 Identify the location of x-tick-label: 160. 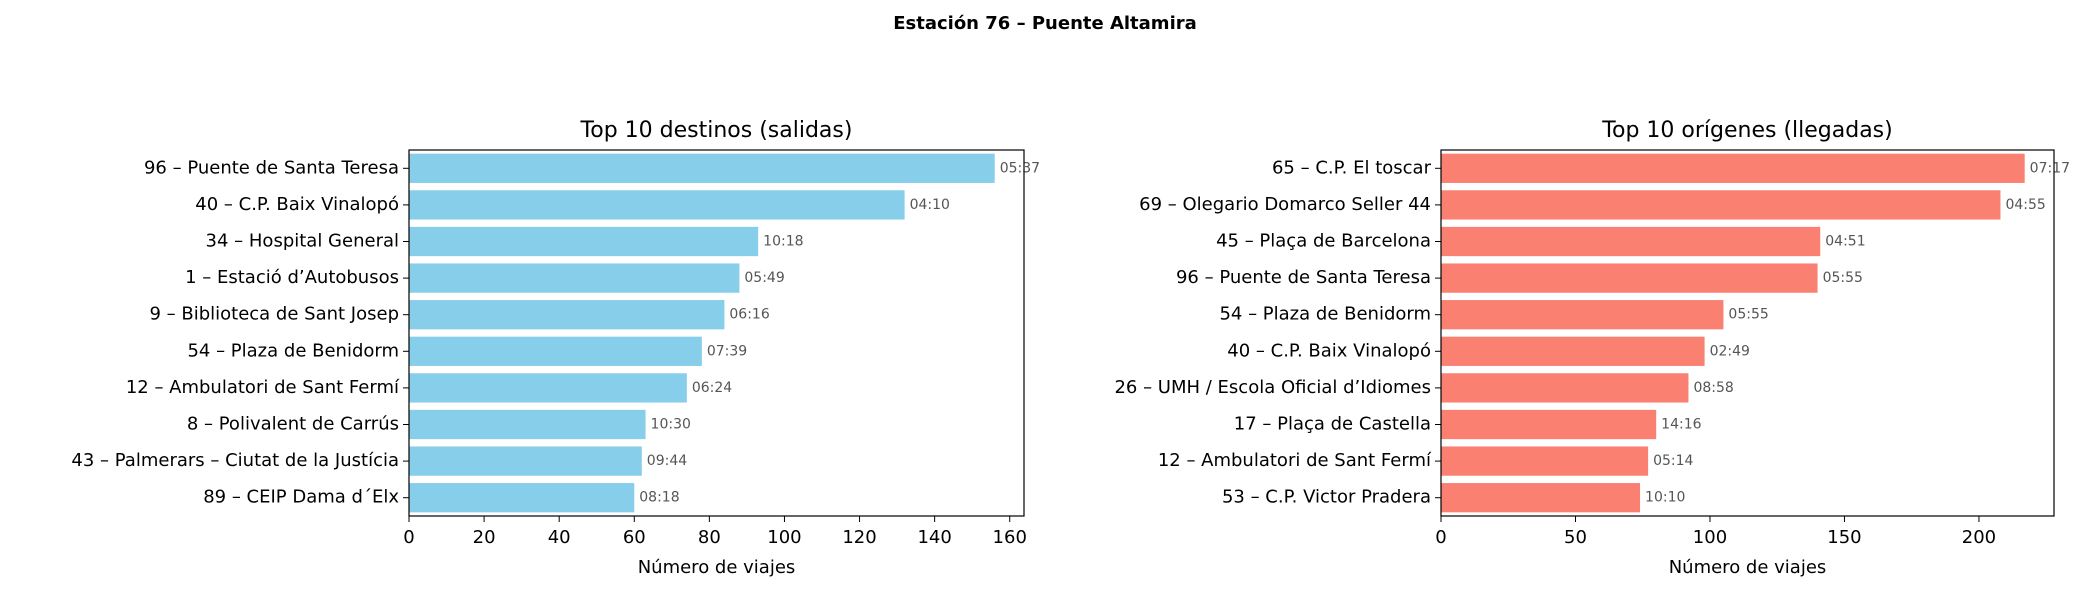
(1010, 537).